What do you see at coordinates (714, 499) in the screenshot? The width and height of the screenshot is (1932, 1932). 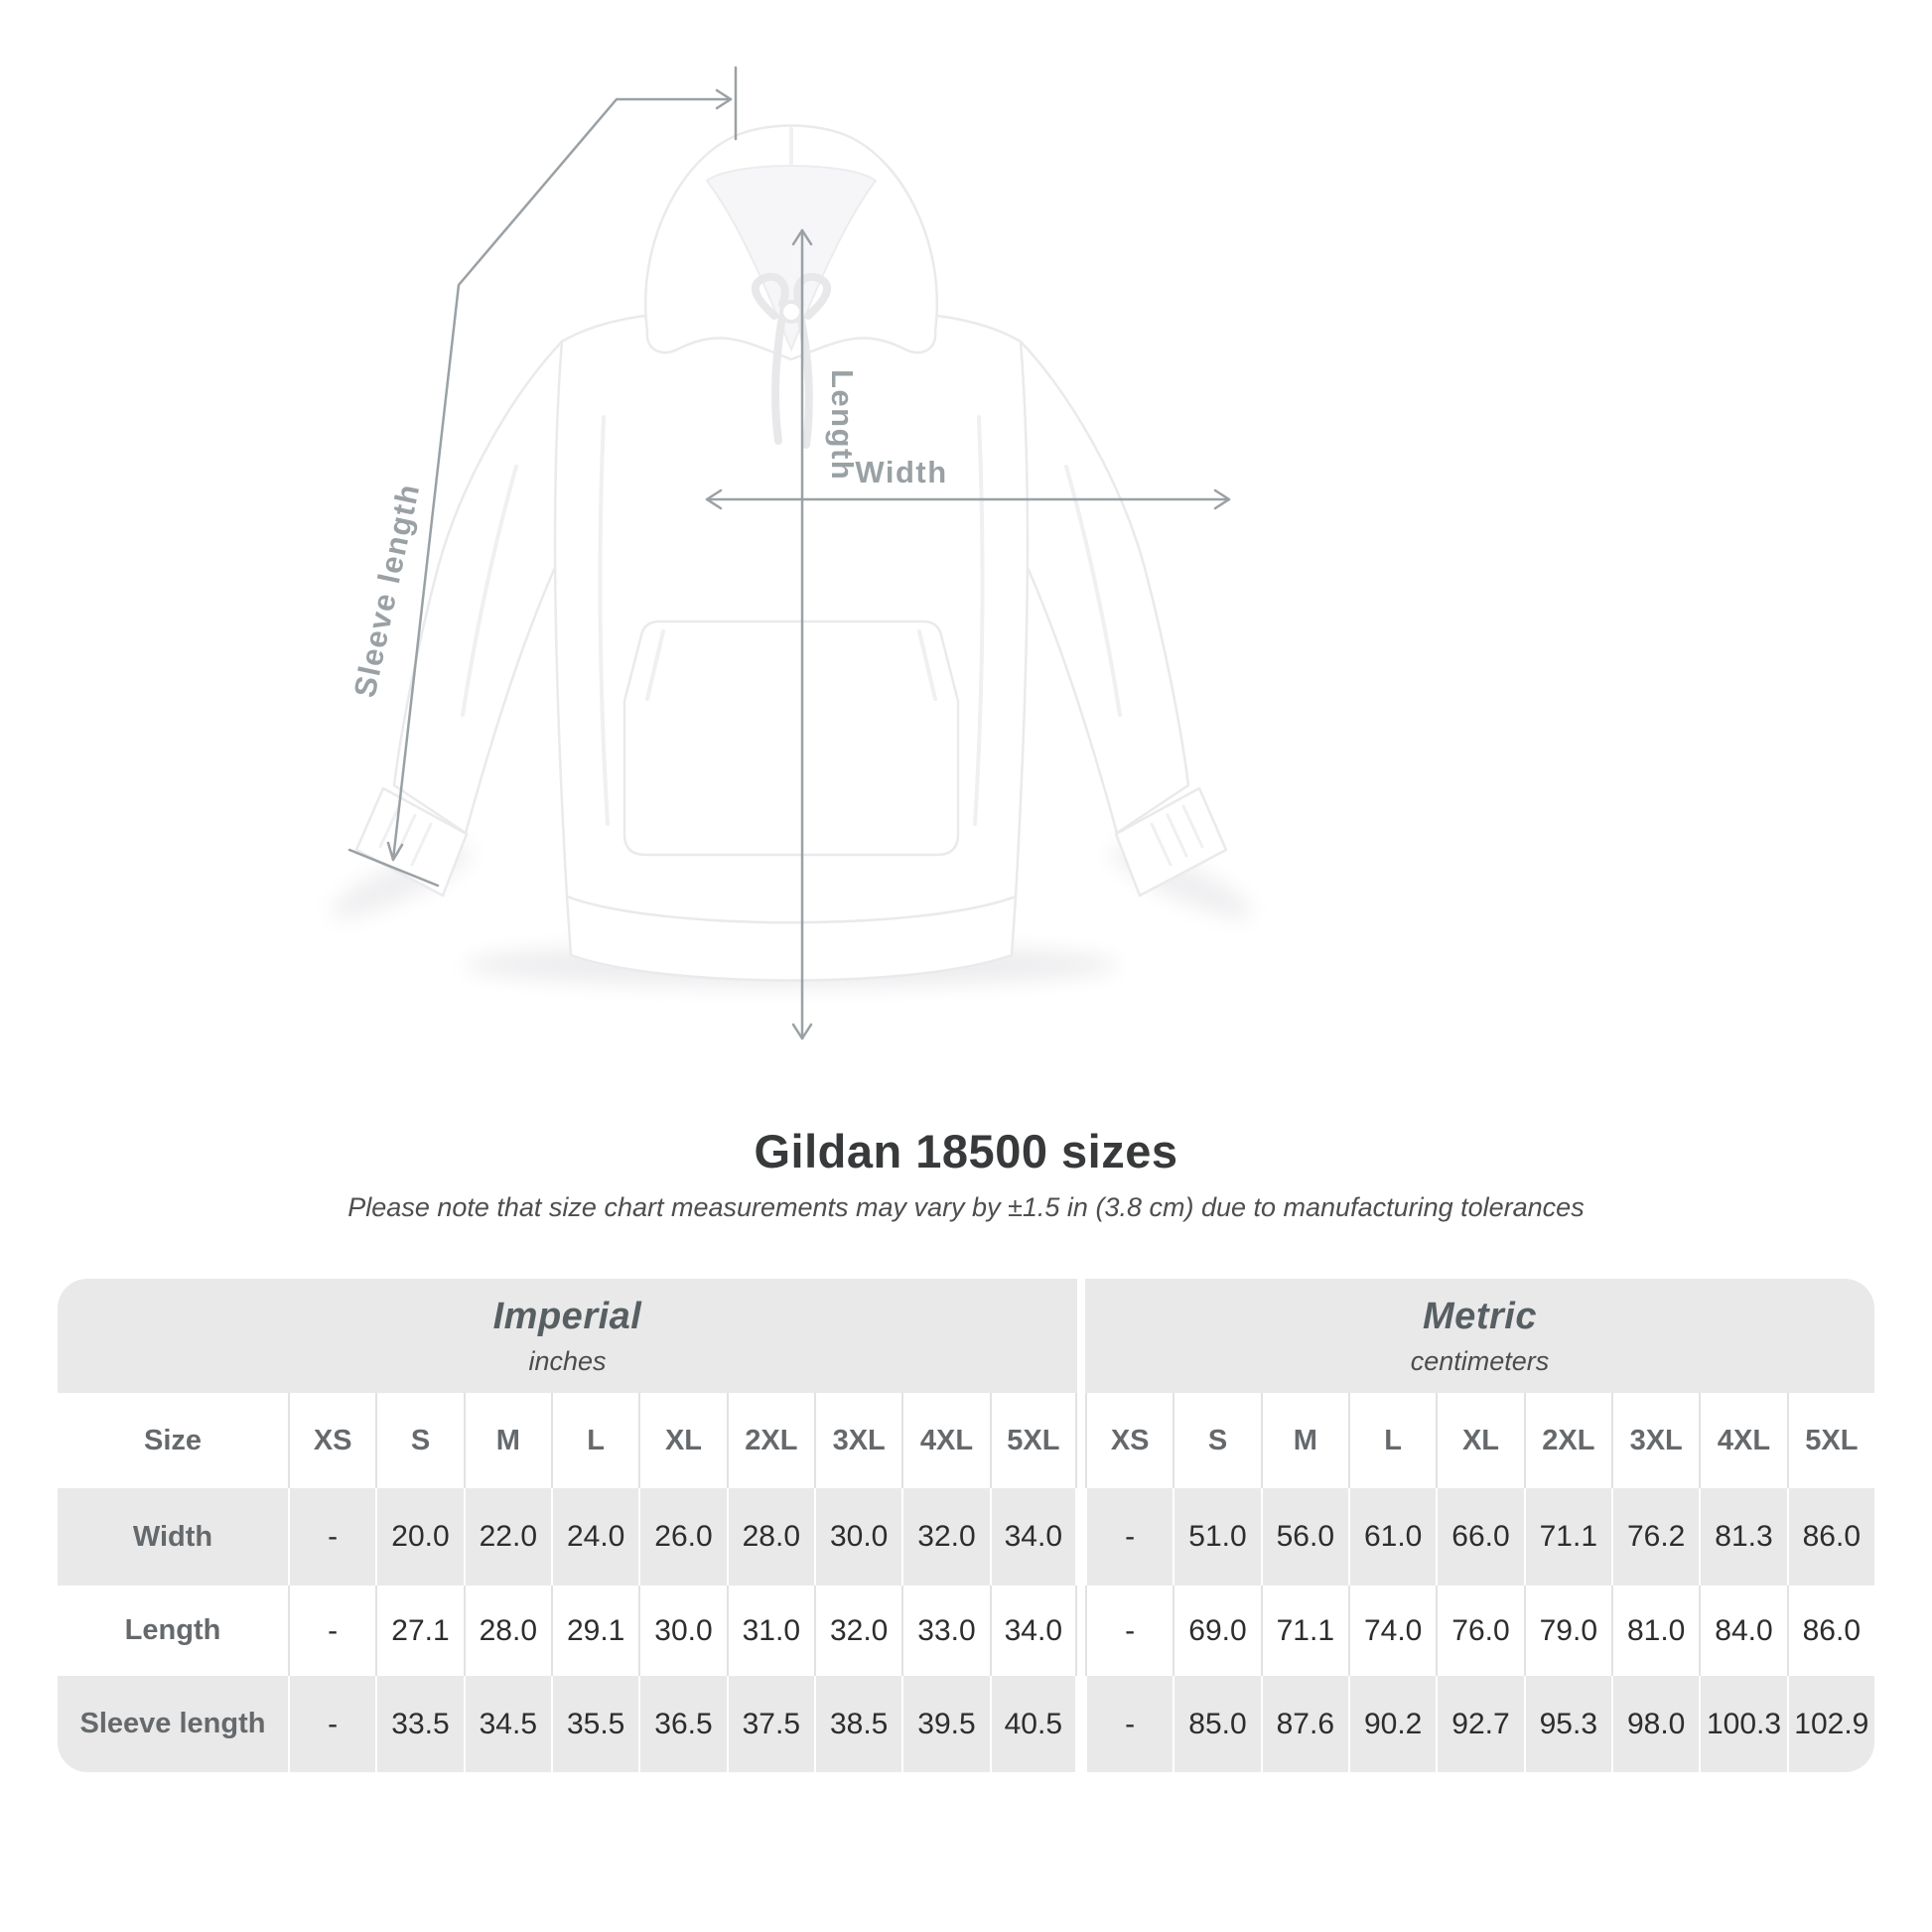 I see `width-arrow-left` at bounding box center [714, 499].